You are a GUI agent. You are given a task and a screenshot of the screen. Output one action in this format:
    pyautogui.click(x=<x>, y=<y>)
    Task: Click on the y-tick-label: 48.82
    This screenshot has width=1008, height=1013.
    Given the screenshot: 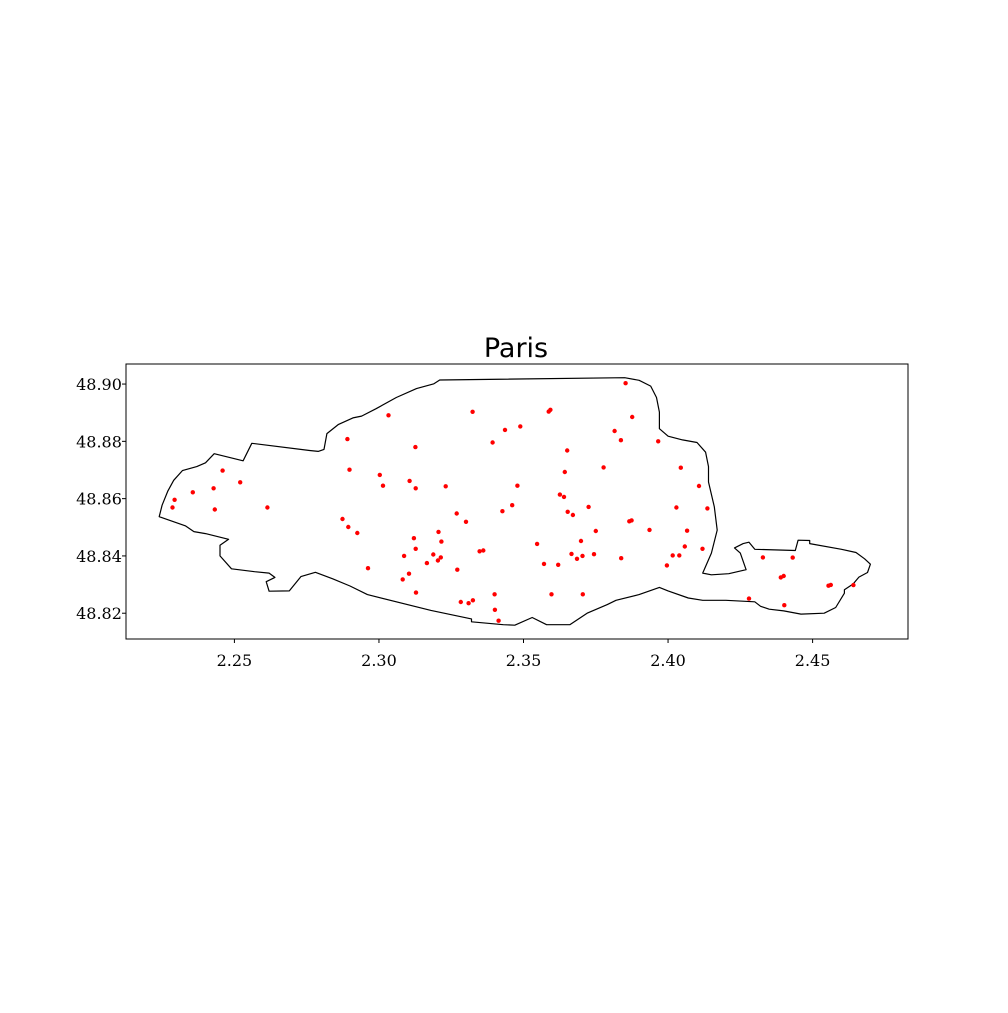 What is the action you would take?
    pyautogui.click(x=99, y=613)
    